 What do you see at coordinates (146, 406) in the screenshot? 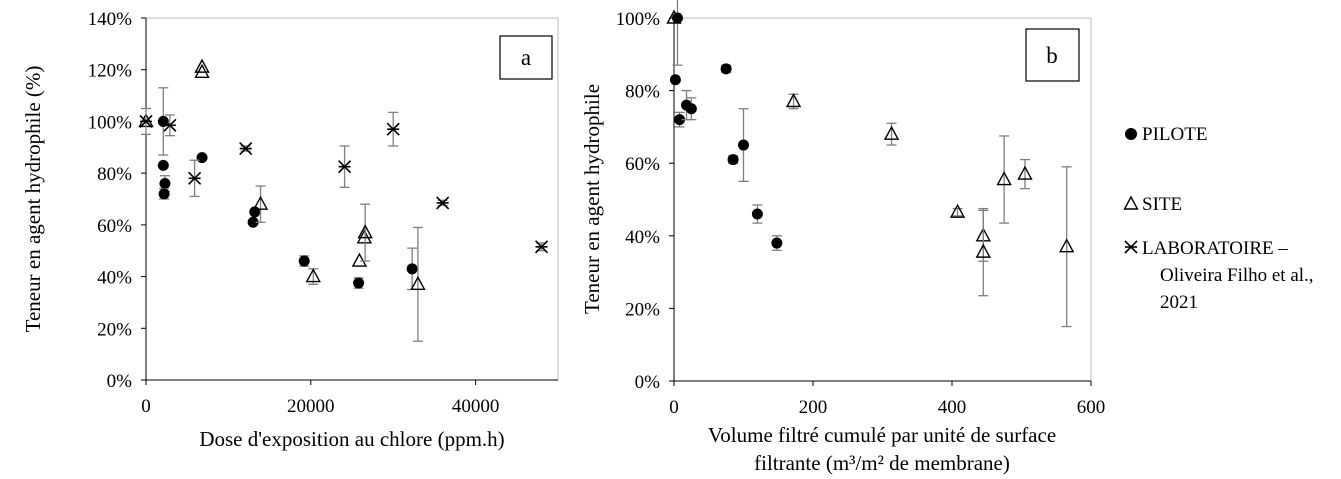
I see `panel-a-x-tick-label: 0` at bounding box center [146, 406].